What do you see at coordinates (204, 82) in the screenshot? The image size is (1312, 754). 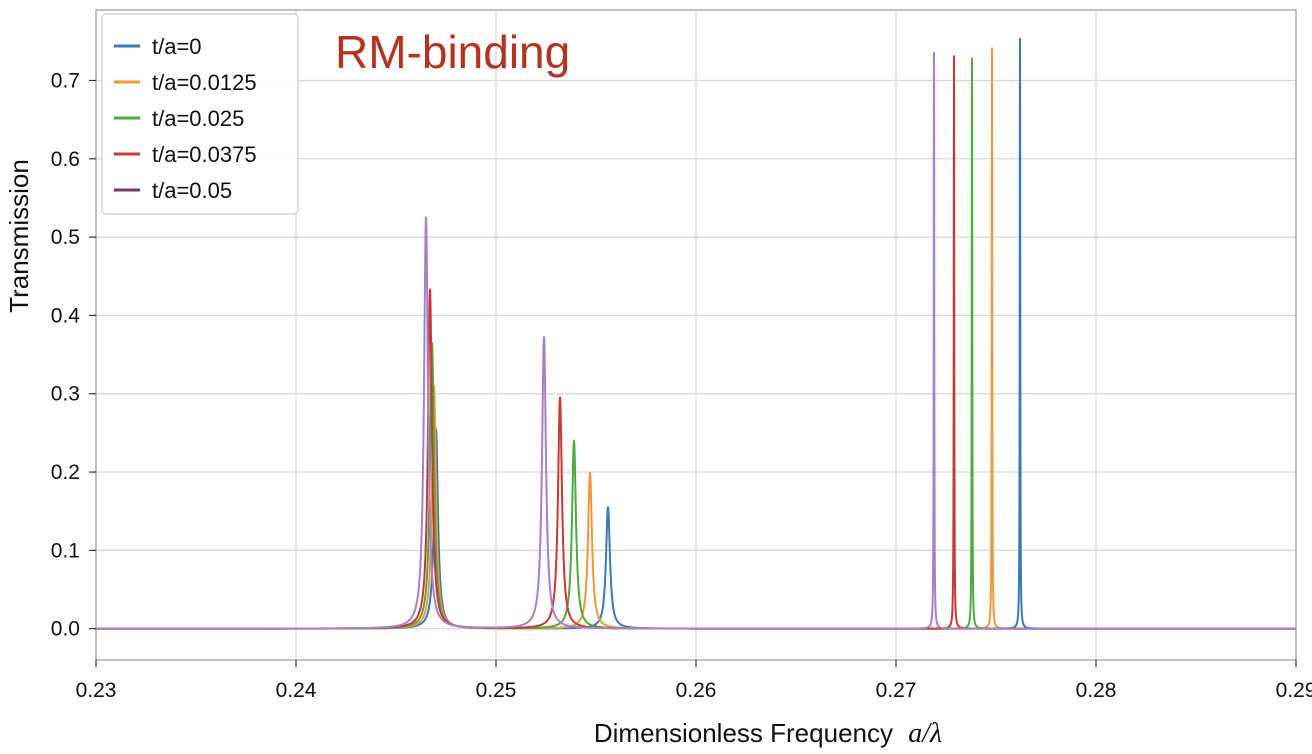 I see `legend-label: t/a=0.0125` at bounding box center [204, 82].